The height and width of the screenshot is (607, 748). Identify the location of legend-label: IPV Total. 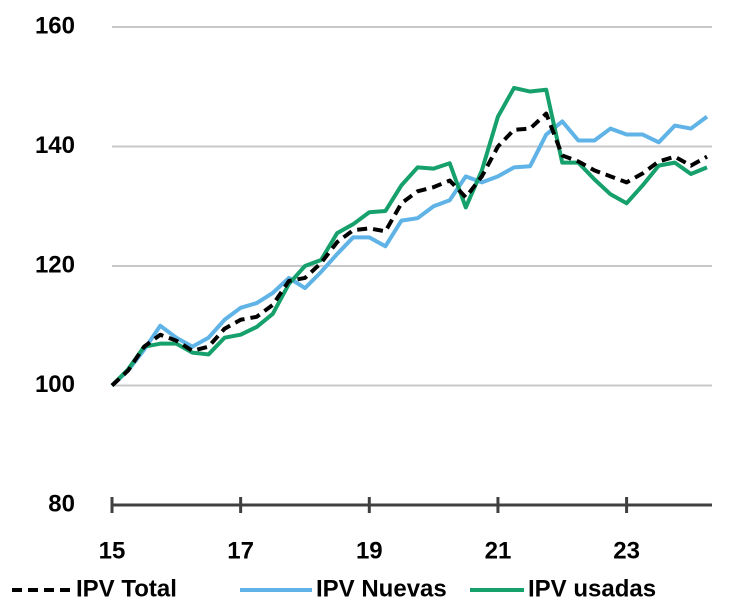
(126, 588).